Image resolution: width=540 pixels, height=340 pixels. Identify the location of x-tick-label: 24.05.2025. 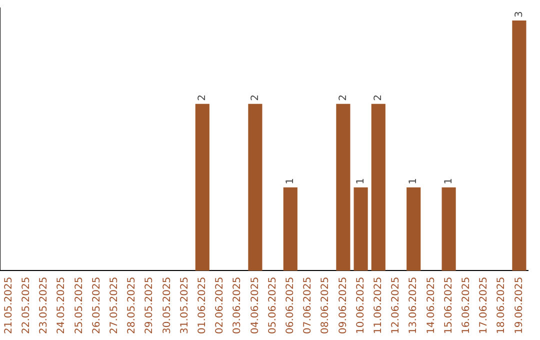
(62, 305).